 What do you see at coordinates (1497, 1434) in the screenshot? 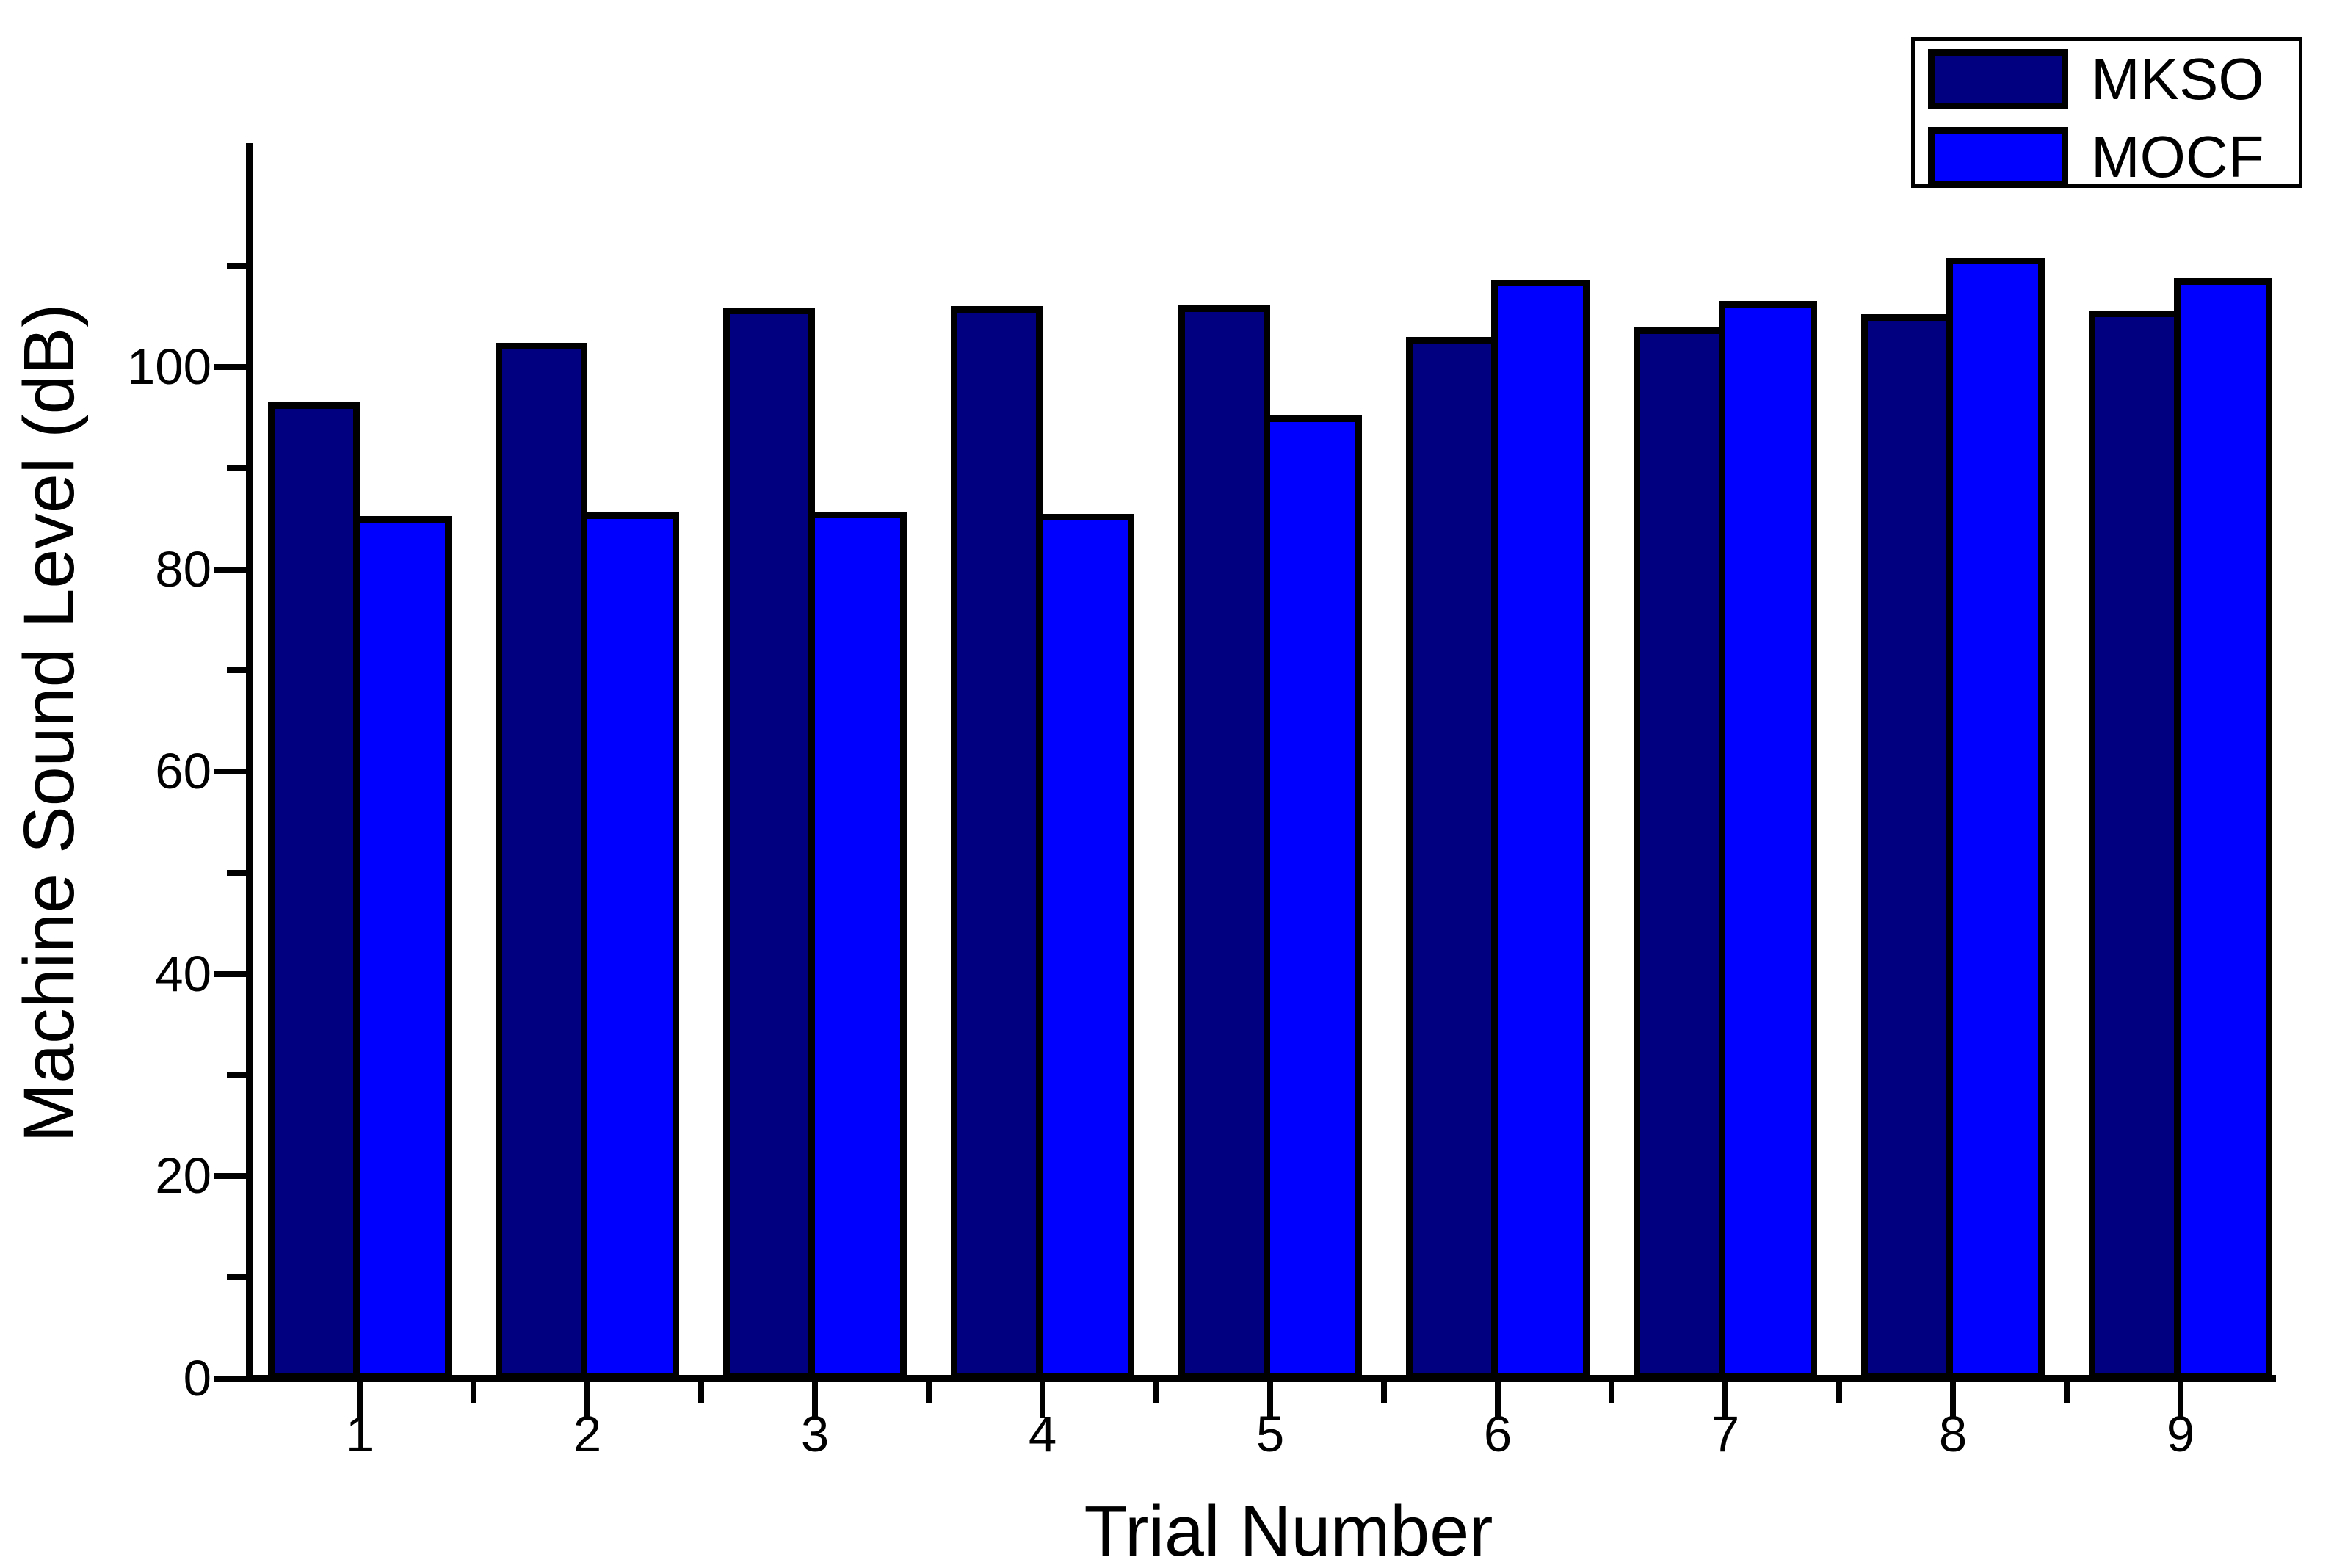
I see `x-tick-label: 6` at bounding box center [1497, 1434].